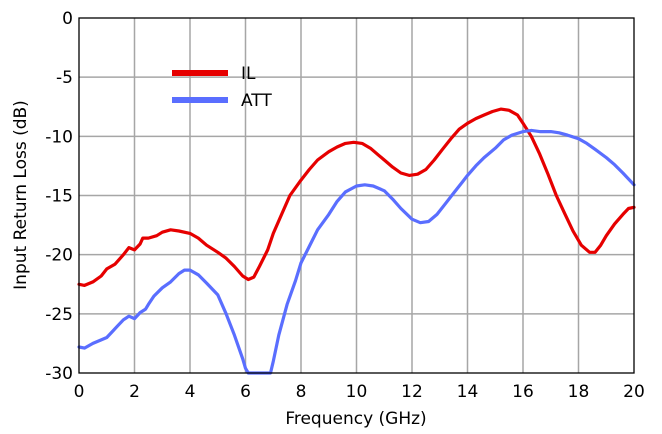  I want to click on y-tick-label: -5, so click(64, 78).